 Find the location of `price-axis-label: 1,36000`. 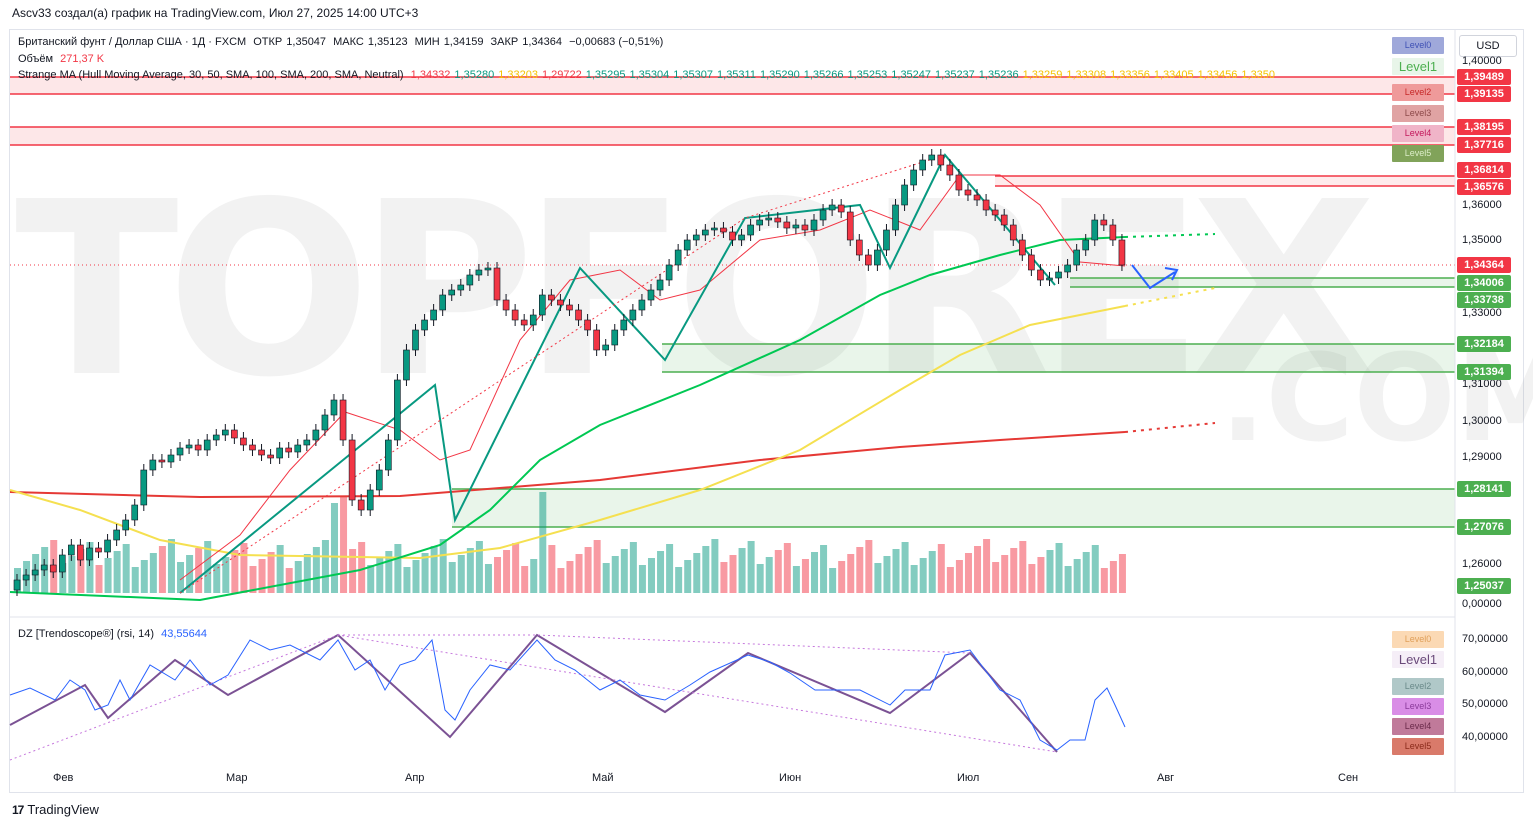

price-axis-label: 1,36000 is located at coordinates (1482, 205).